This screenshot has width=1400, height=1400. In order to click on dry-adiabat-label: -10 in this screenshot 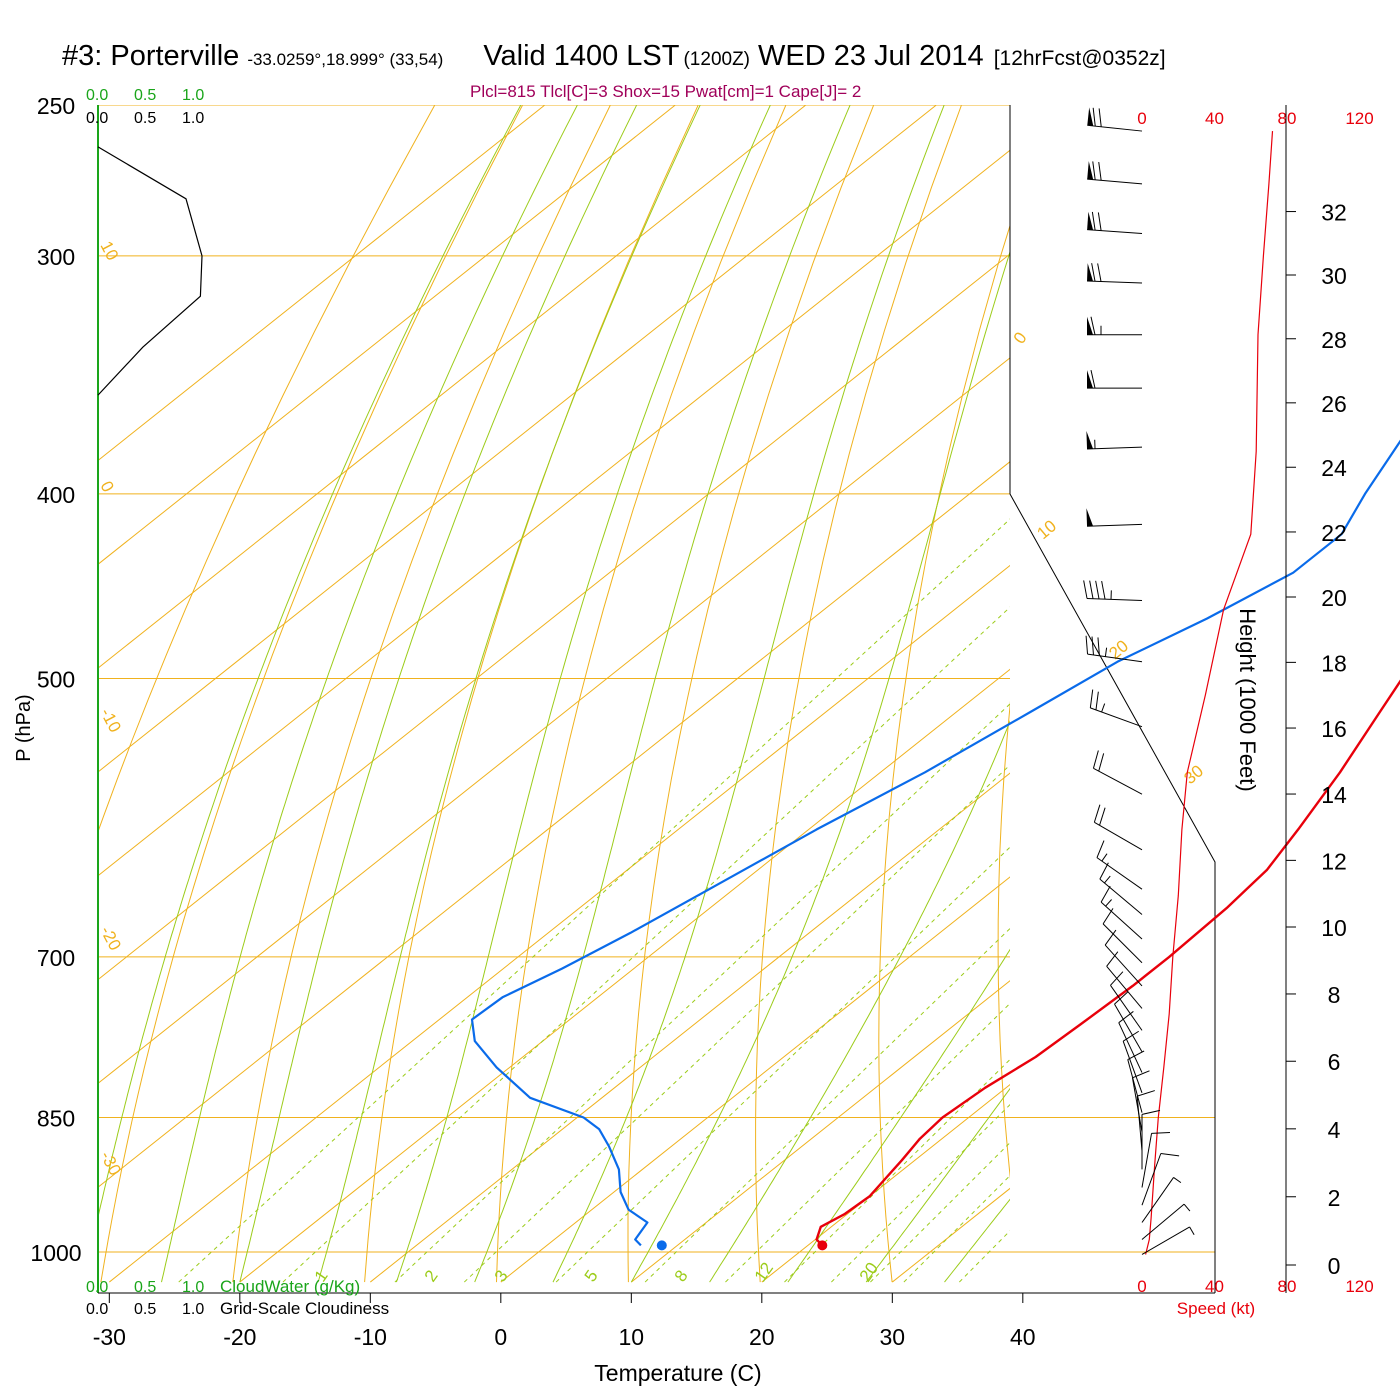, I will do `click(110, 720)`.